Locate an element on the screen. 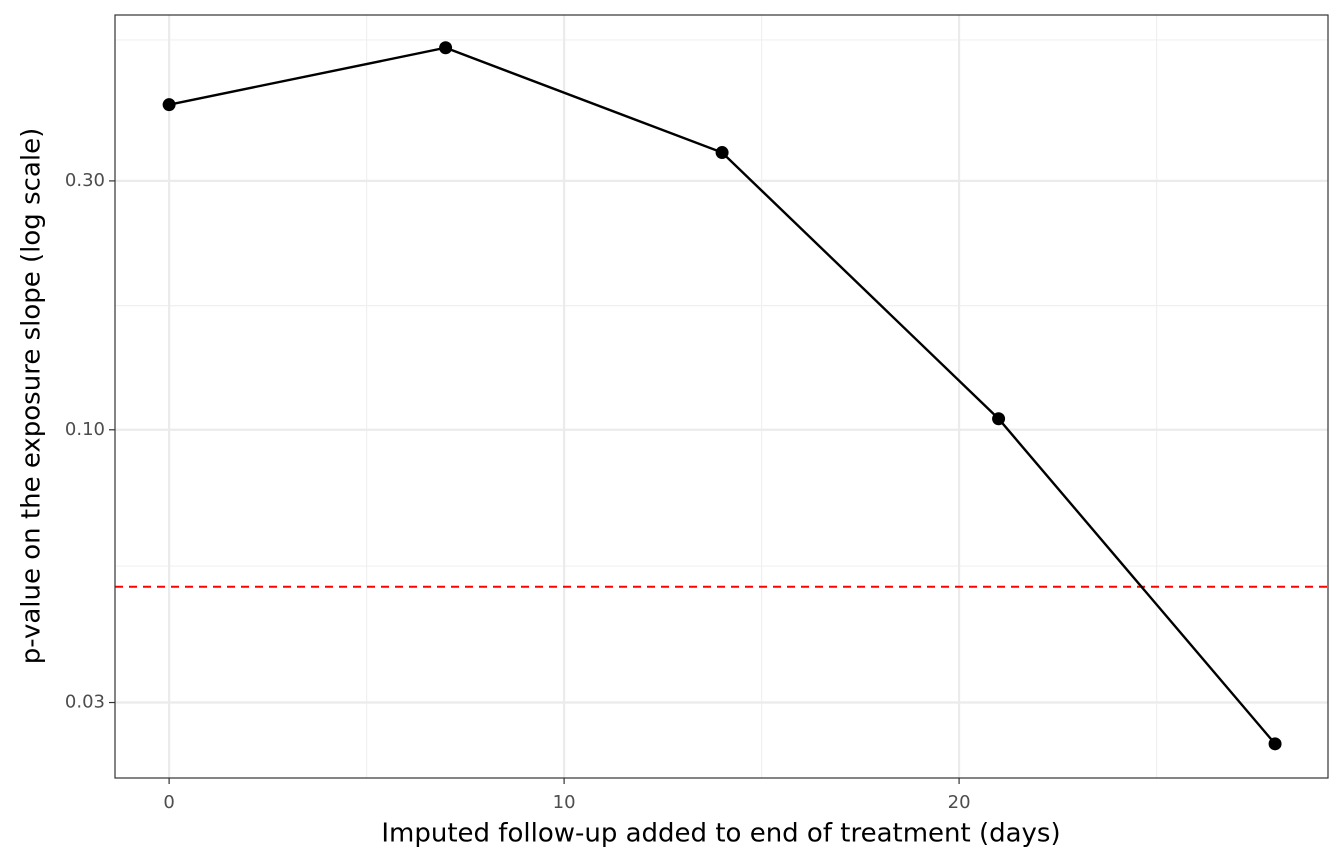 This screenshot has height=868, width=1344. x-tick-label: 20 is located at coordinates (959, 802).